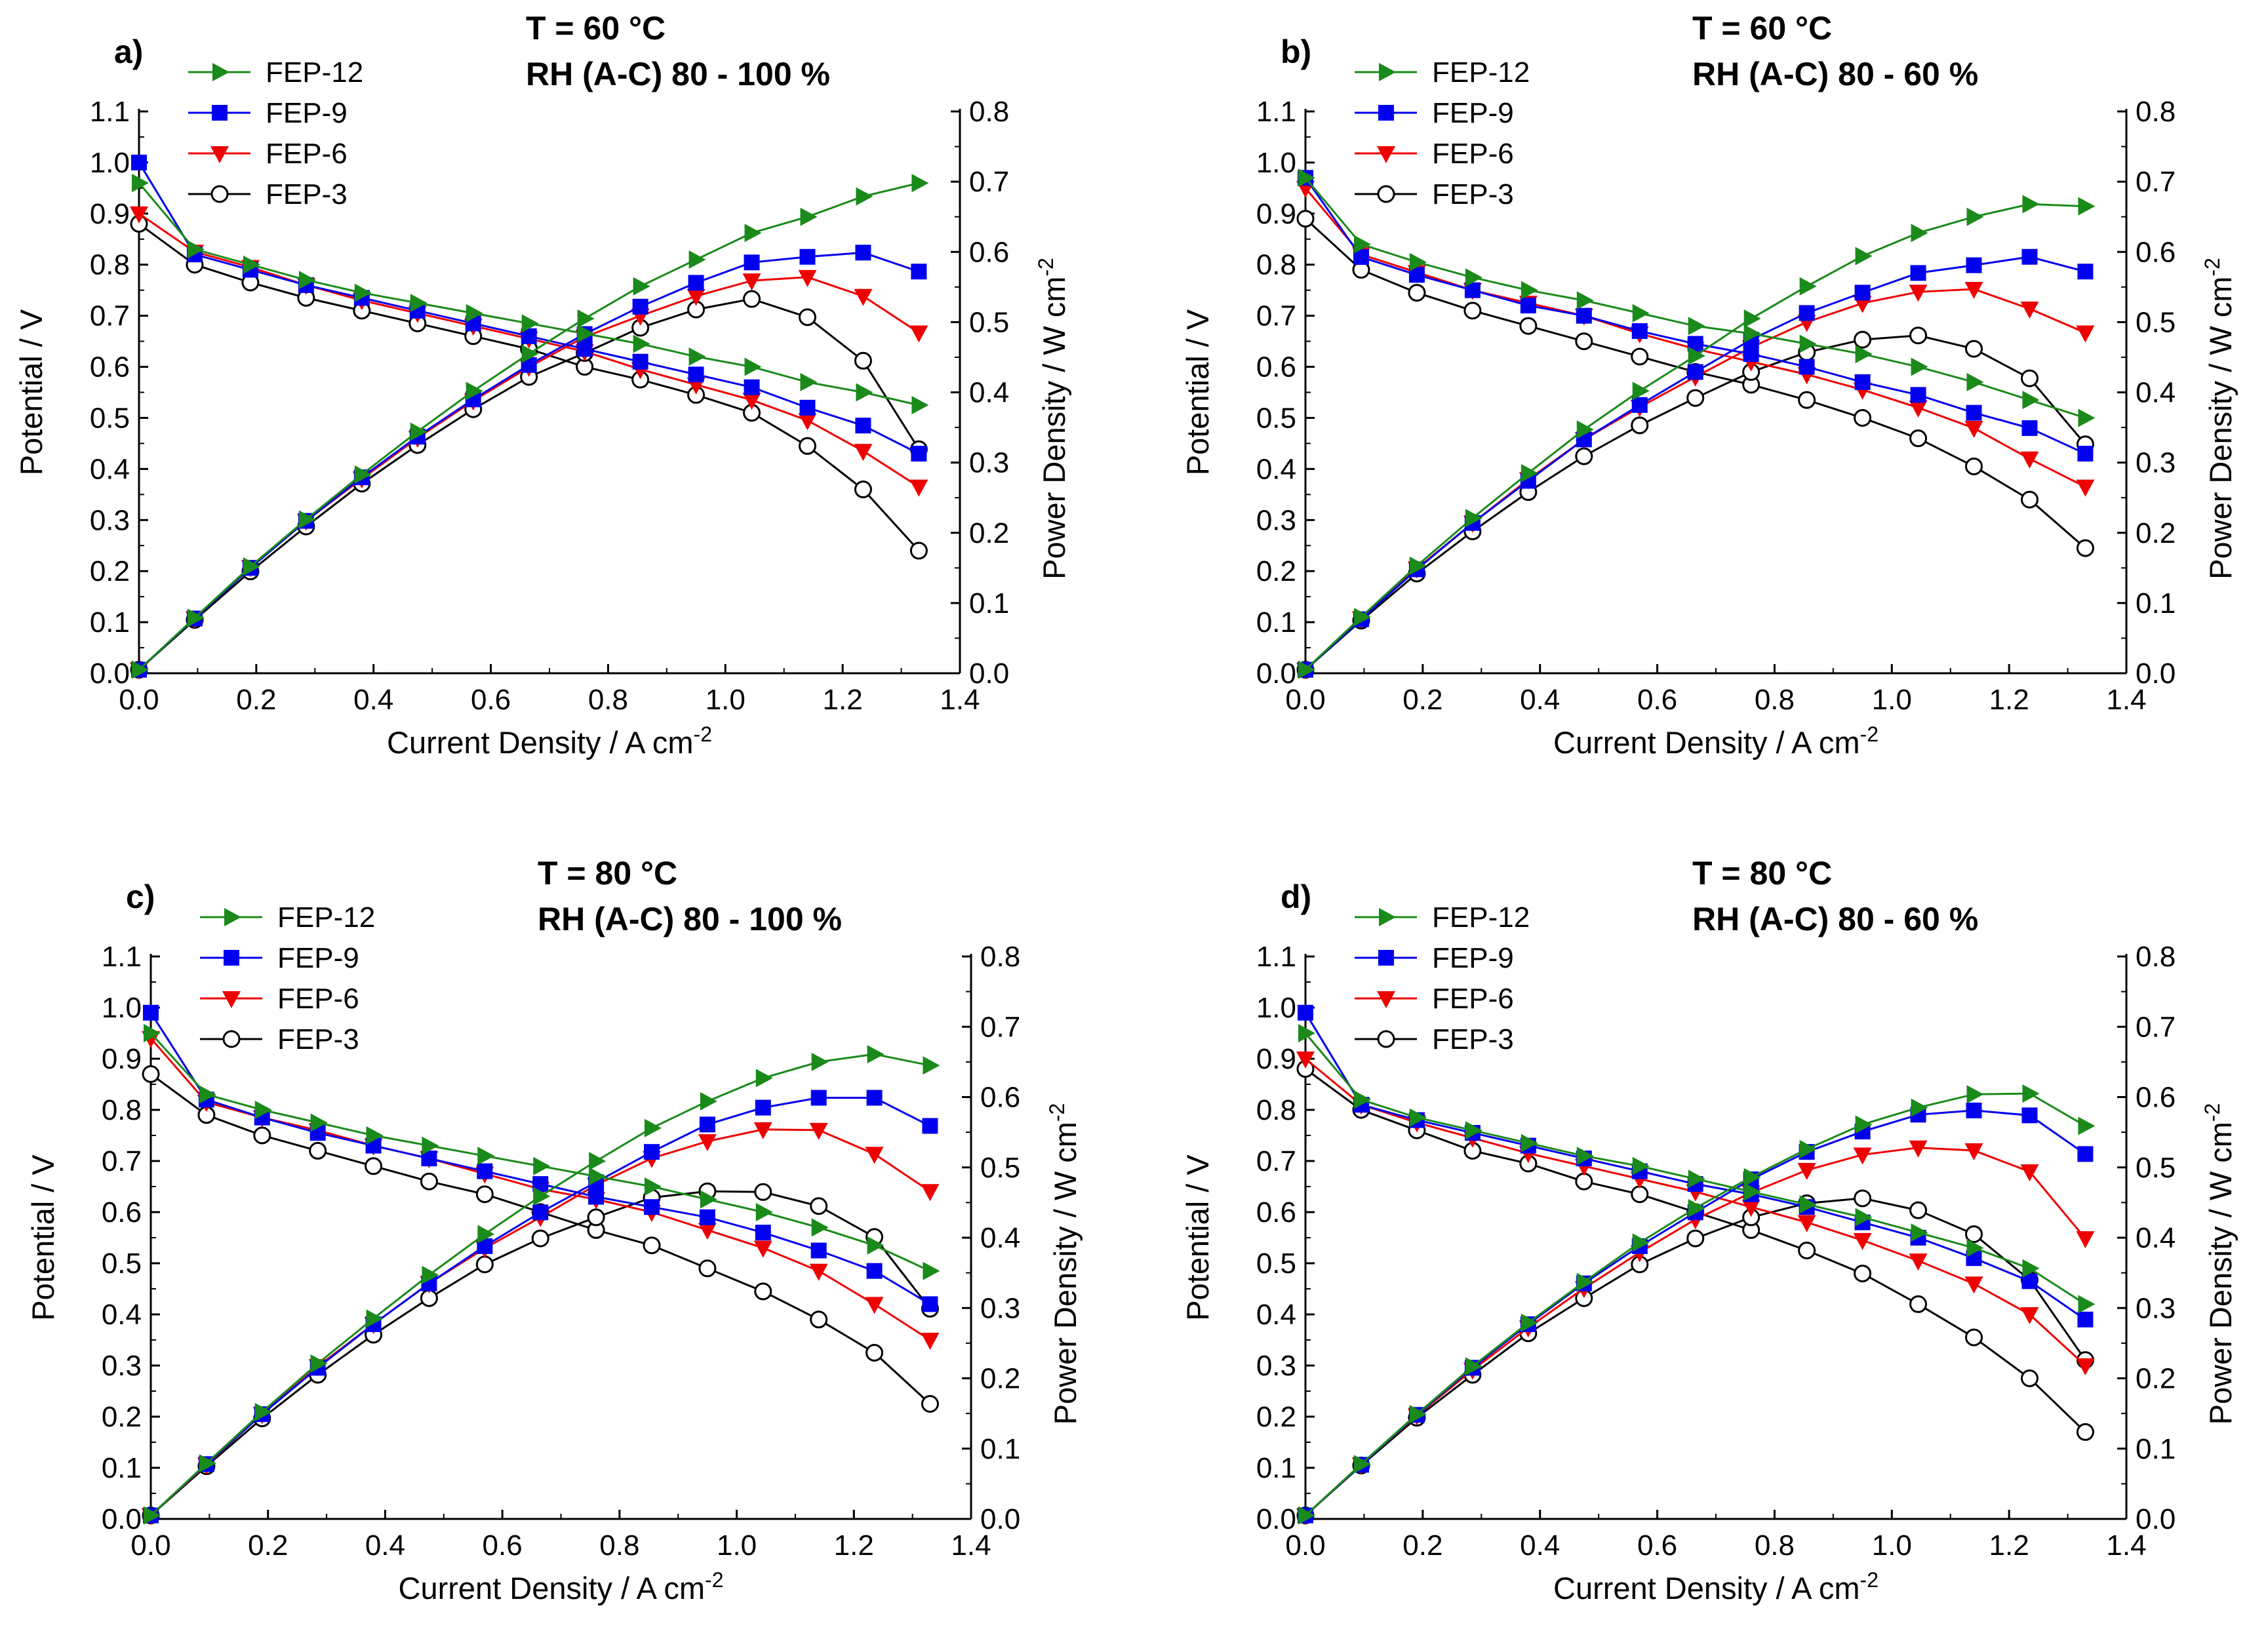  What do you see at coordinates (1296, 51) in the screenshot?
I see `panel-letter: b)` at bounding box center [1296, 51].